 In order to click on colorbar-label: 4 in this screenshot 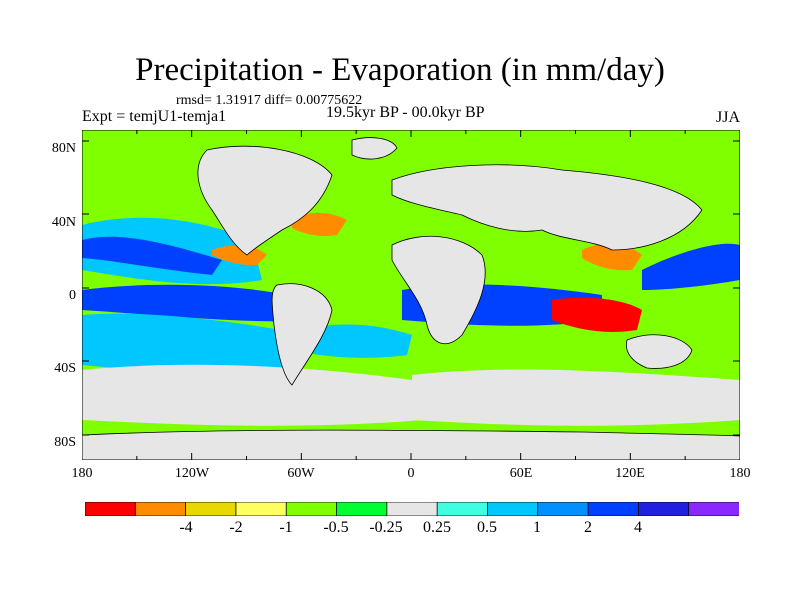, I will do `click(638, 527)`.